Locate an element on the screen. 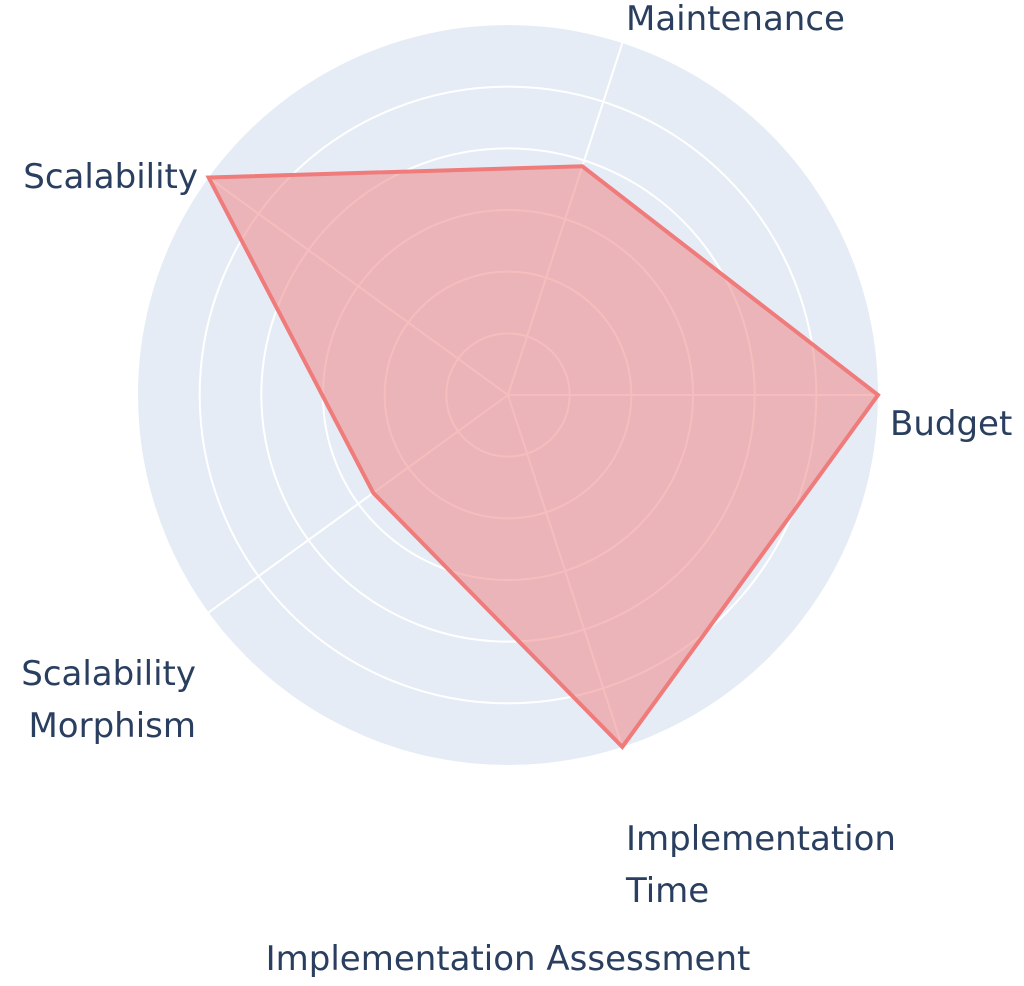 This screenshot has width=1024, height=986. axis-label: Scalability Morphism is located at coordinates (108, 700).